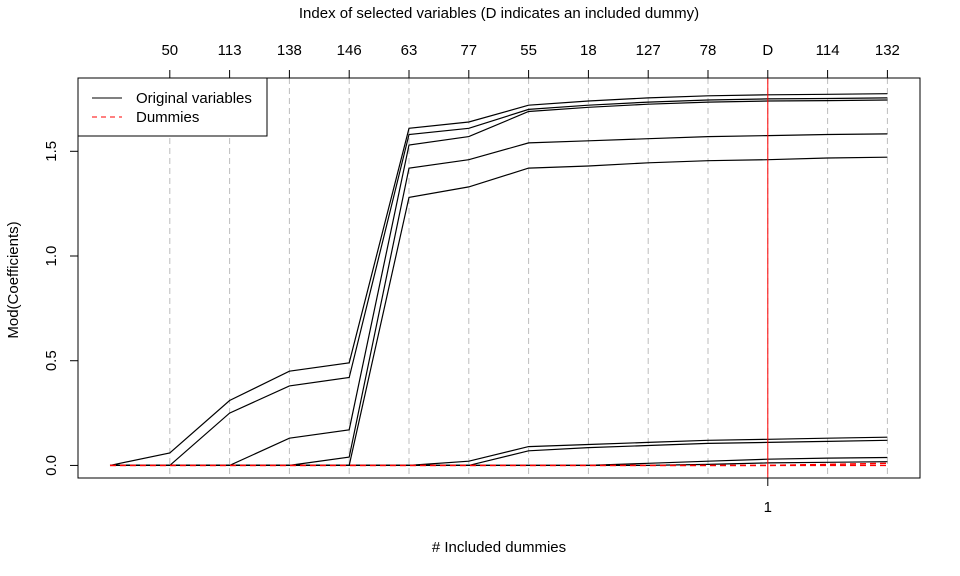 This screenshot has height=576, width=960. What do you see at coordinates (230, 50) in the screenshot?
I see `top-tick-label: 113` at bounding box center [230, 50].